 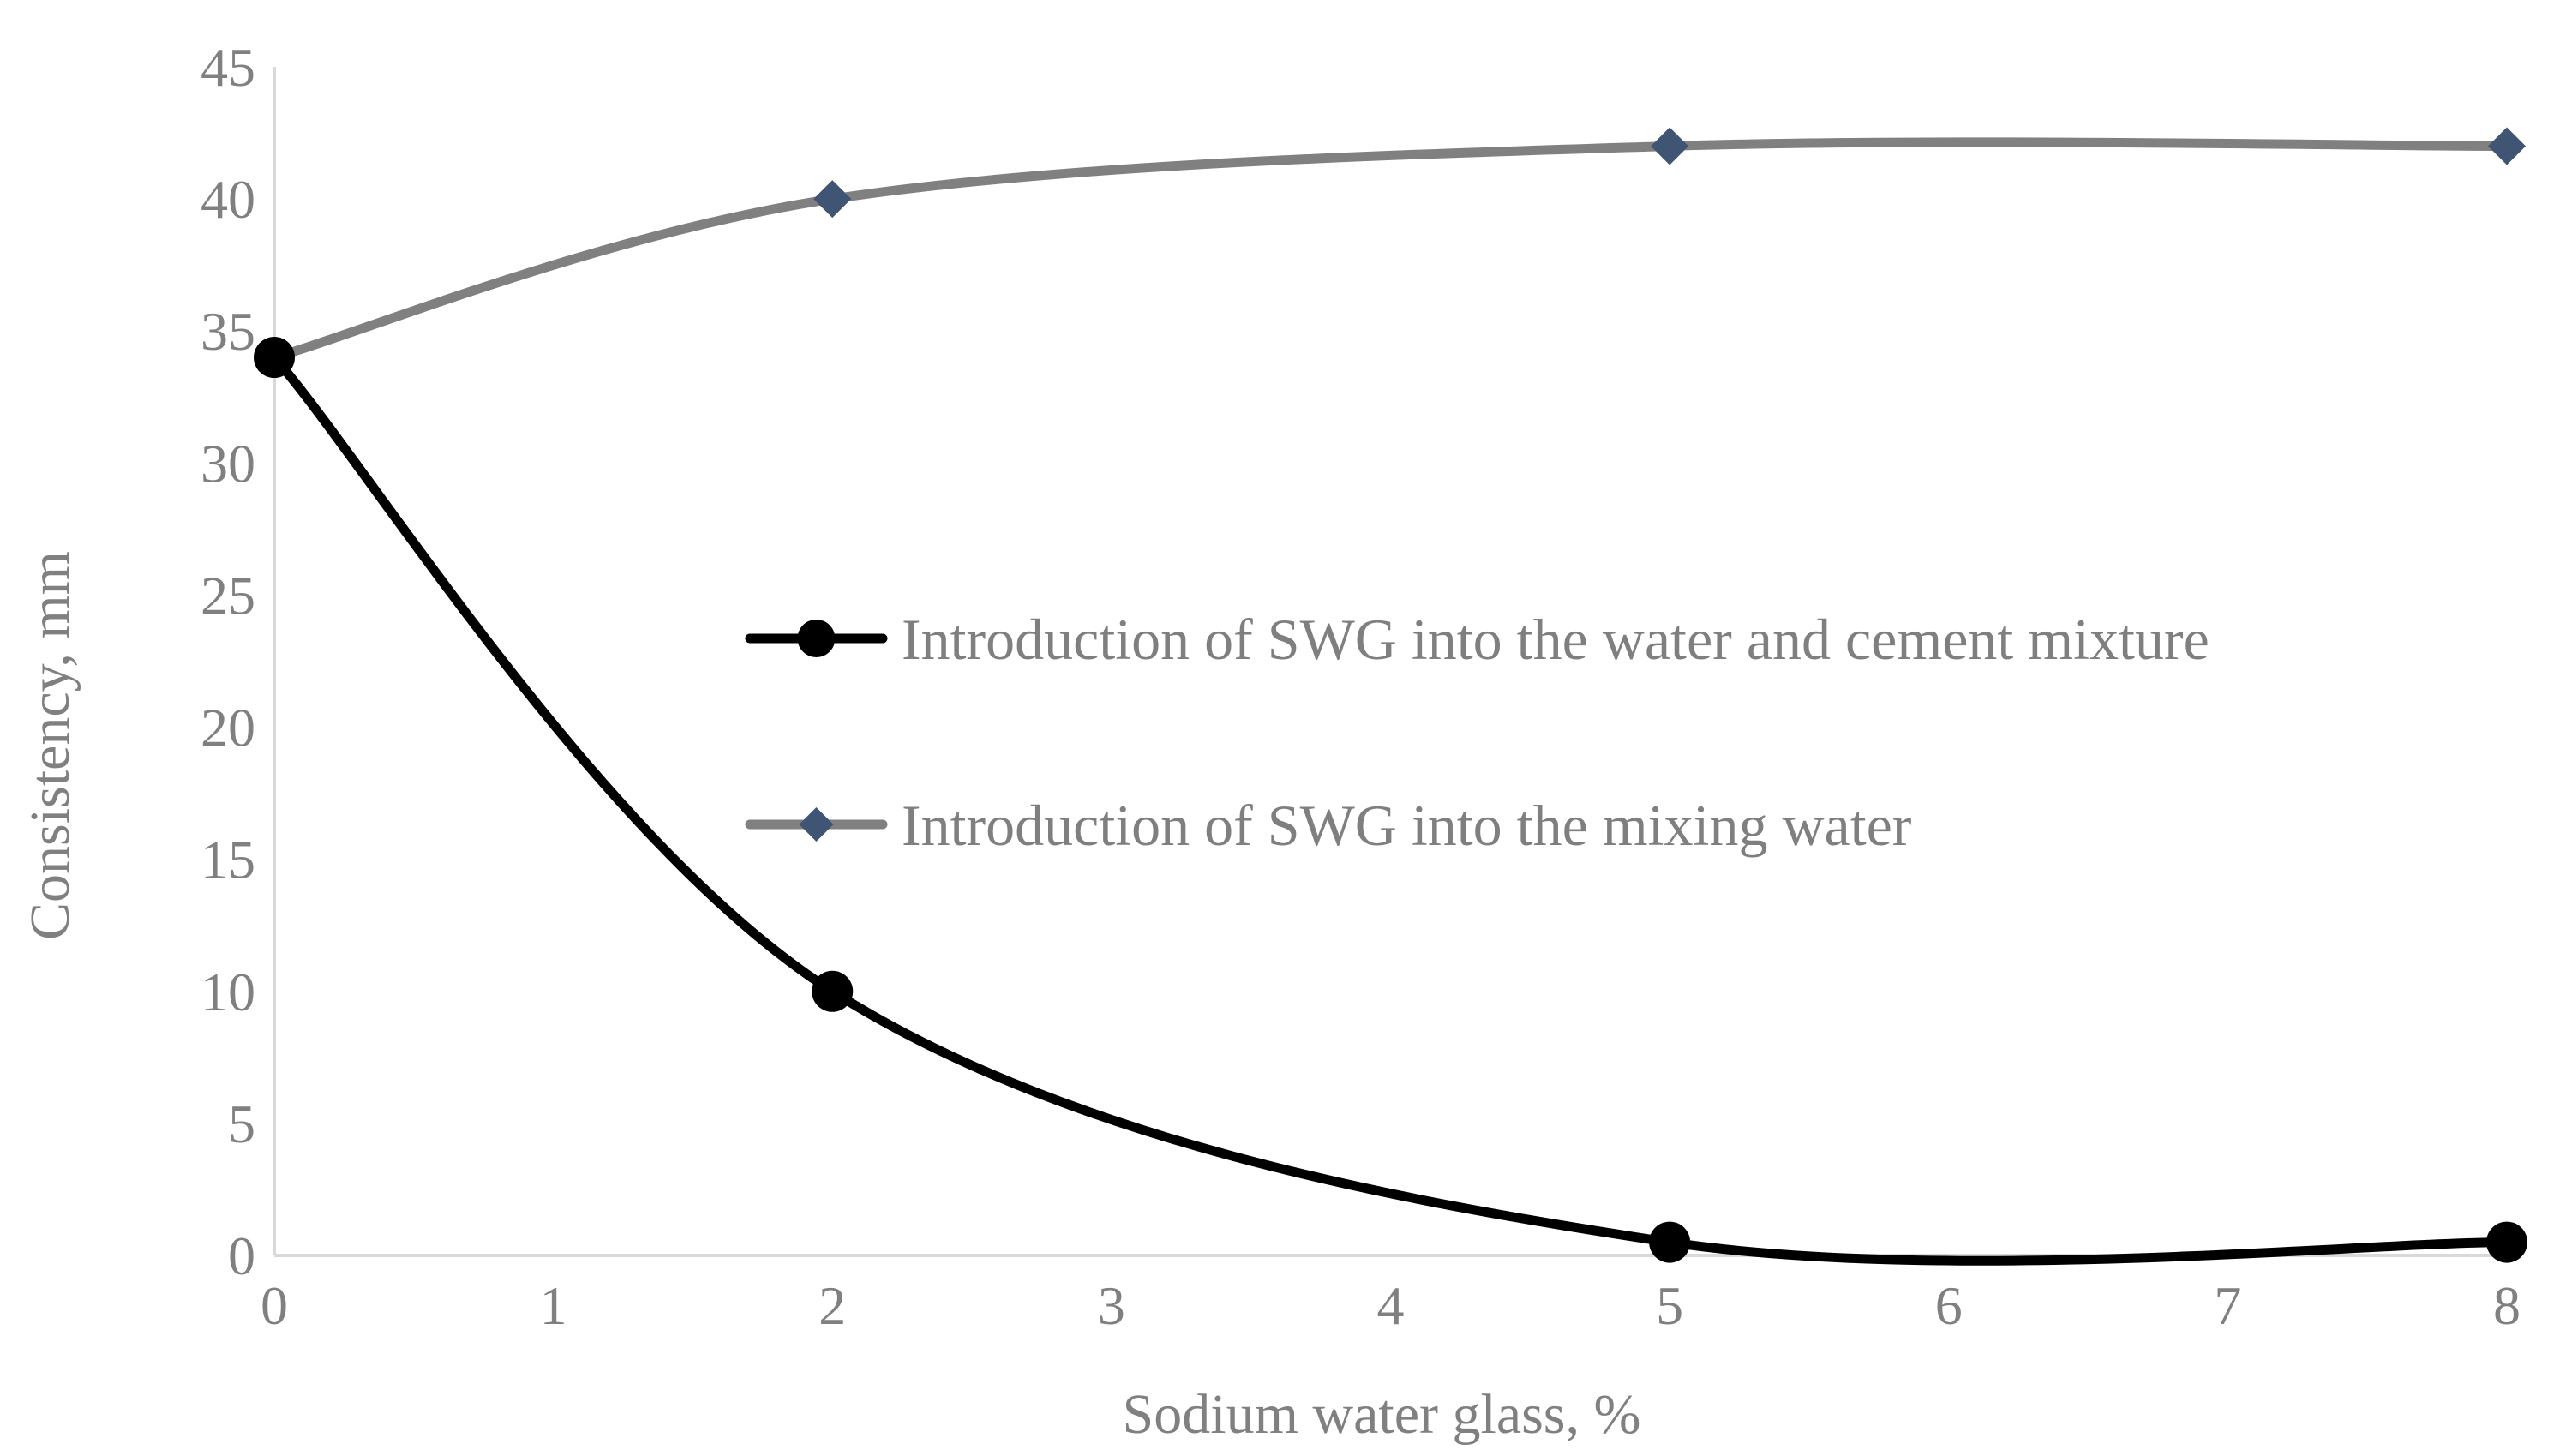 What do you see at coordinates (228, 332) in the screenshot?
I see `y-tick-label: 35` at bounding box center [228, 332].